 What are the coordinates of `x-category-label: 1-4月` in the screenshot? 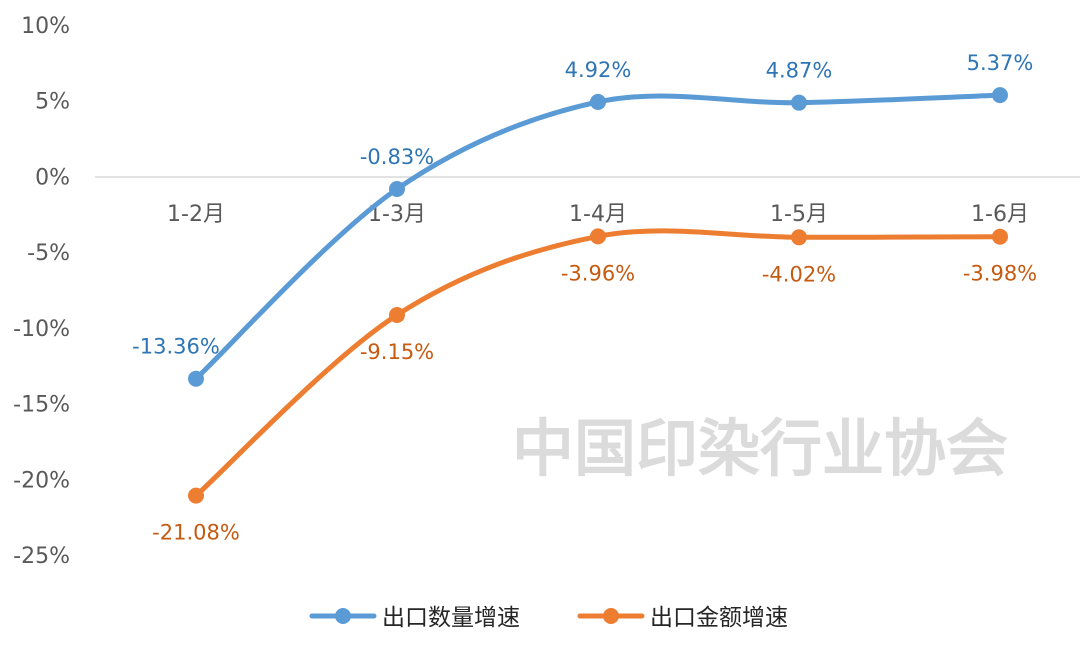 It's located at (598, 214).